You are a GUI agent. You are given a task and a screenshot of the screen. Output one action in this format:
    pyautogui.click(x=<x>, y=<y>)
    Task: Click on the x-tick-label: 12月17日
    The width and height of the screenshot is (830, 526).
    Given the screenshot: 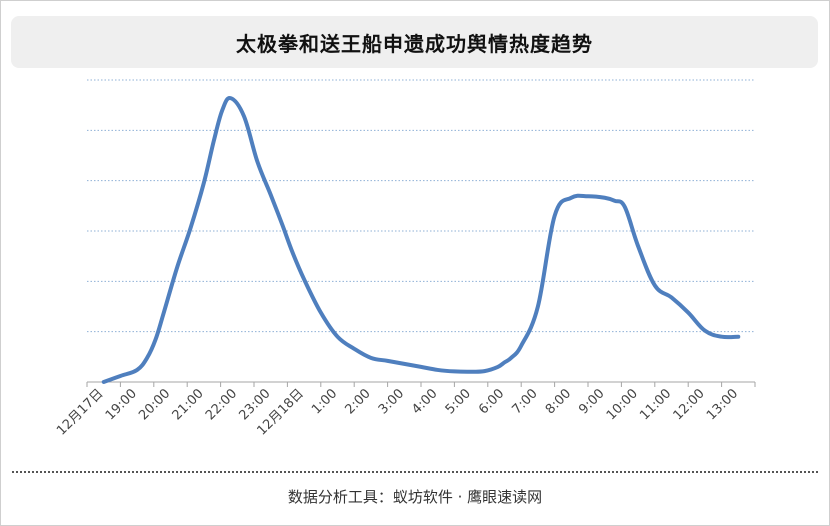 What is the action you would take?
    pyautogui.click(x=80, y=412)
    